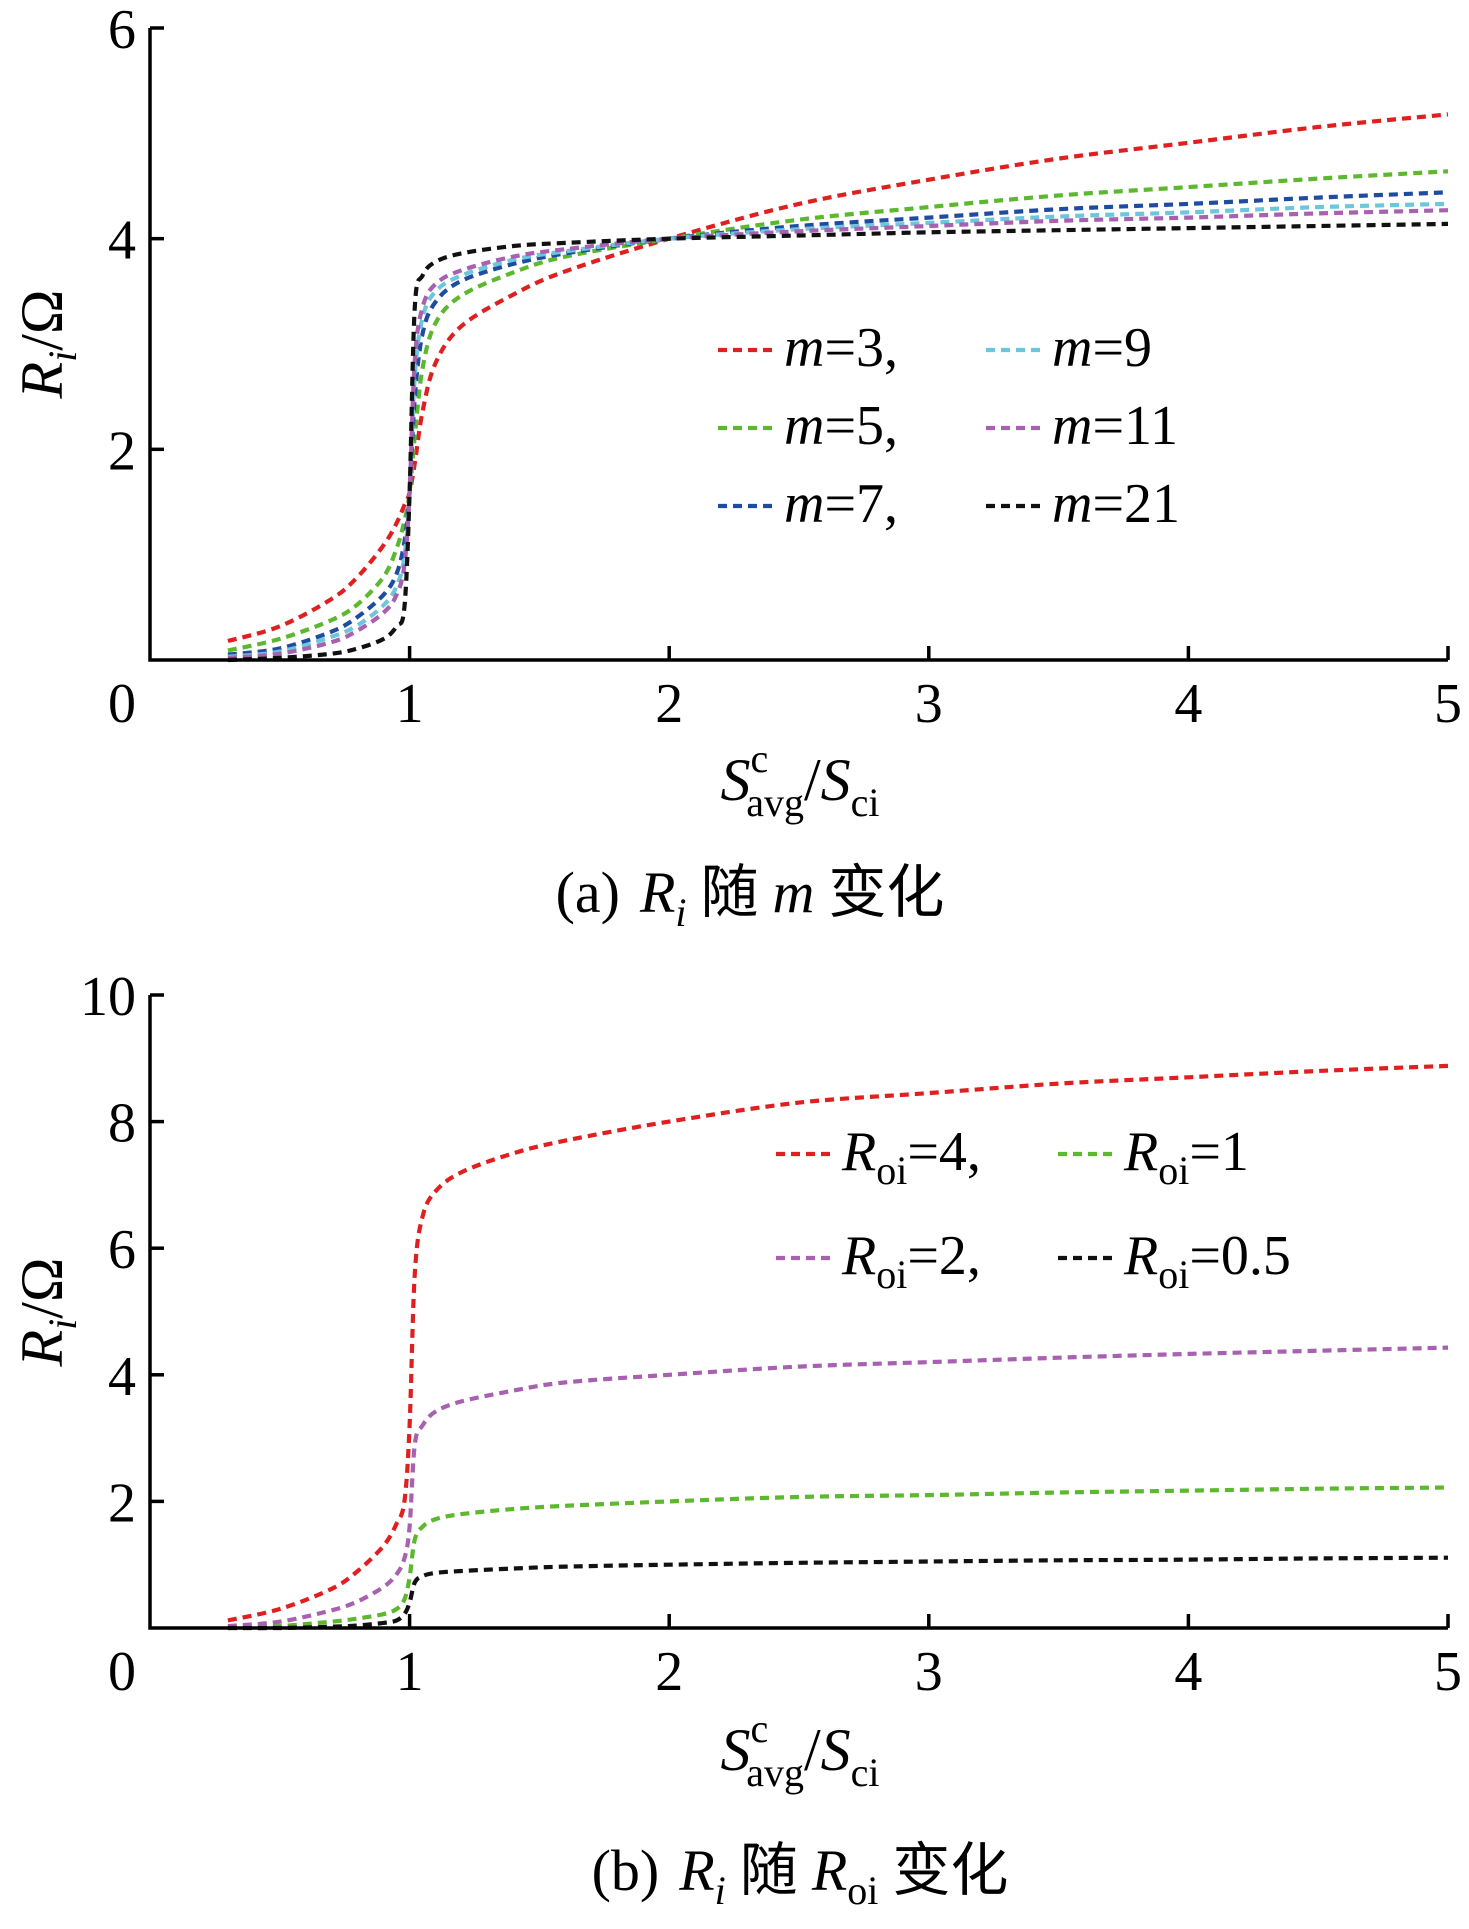 The height and width of the screenshot is (1929, 1469). I want to click on y-tick-label-a-0: 2, so click(122, 451).